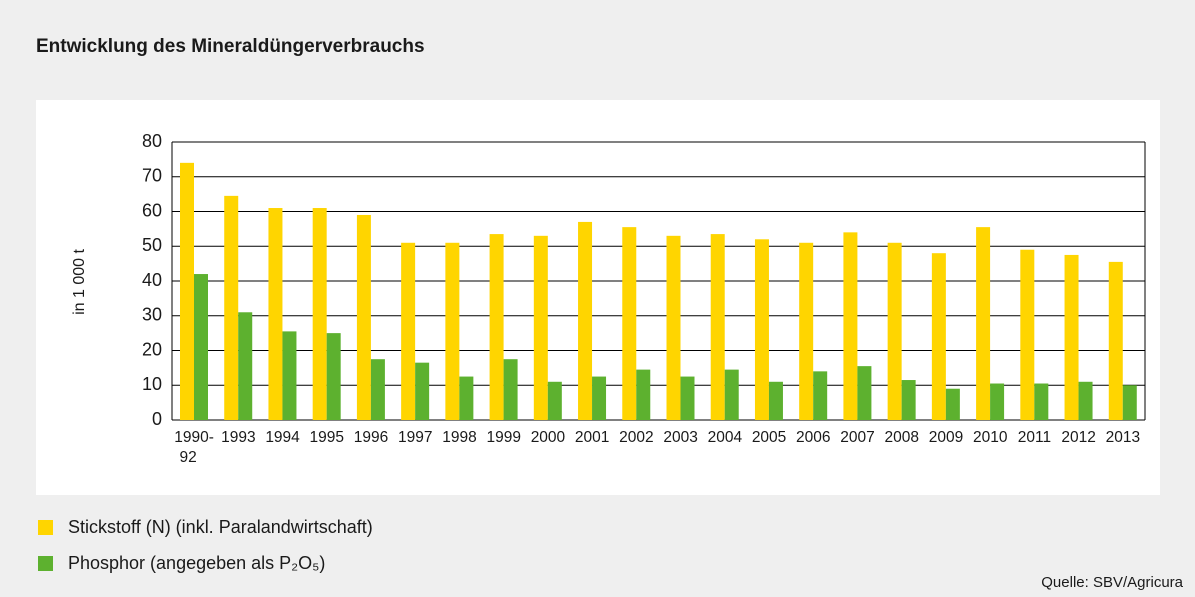 Image resolution: width=1195 pixels, height=597 pixels. I want to click on y-tick-label: 30, so click(152, 315).